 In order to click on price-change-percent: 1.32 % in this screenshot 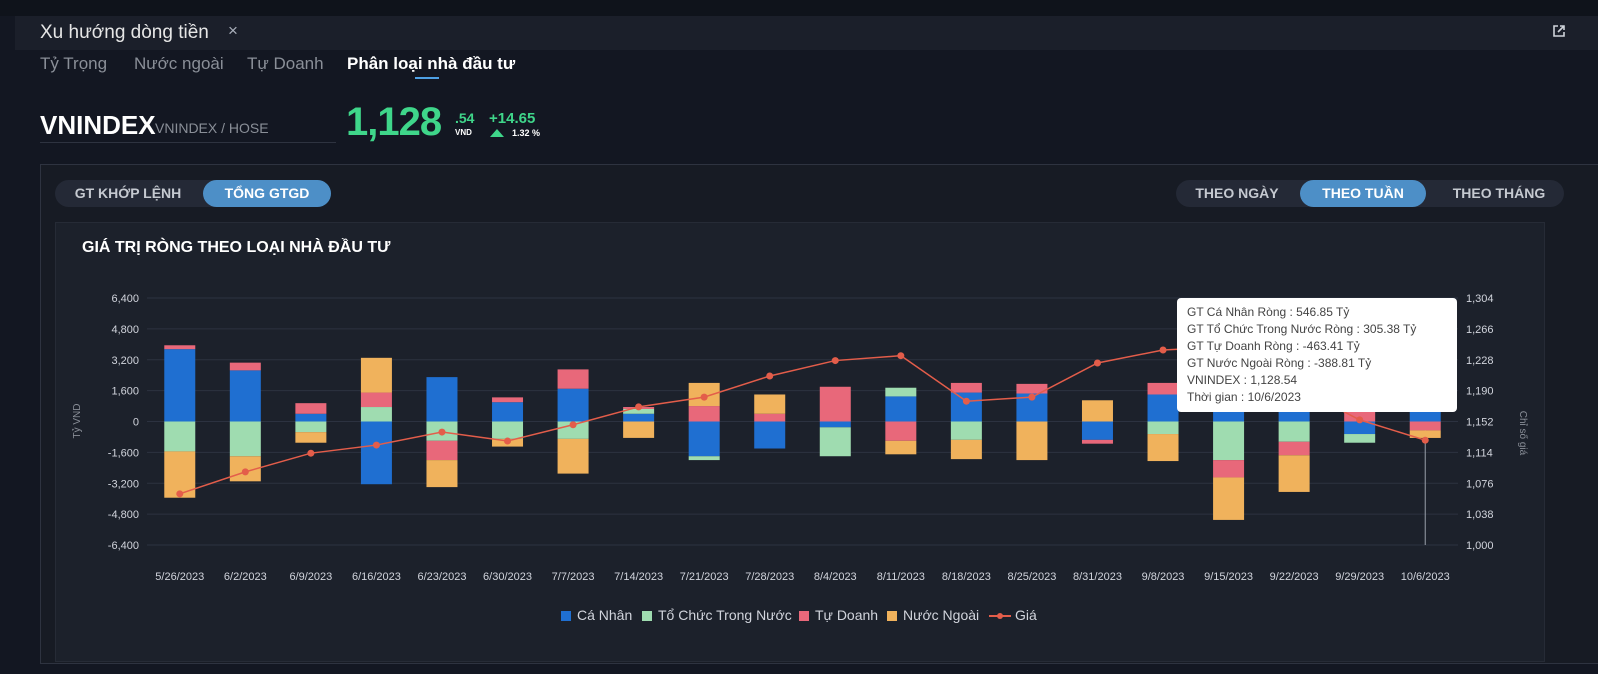, I will do `click(526, 133)`.